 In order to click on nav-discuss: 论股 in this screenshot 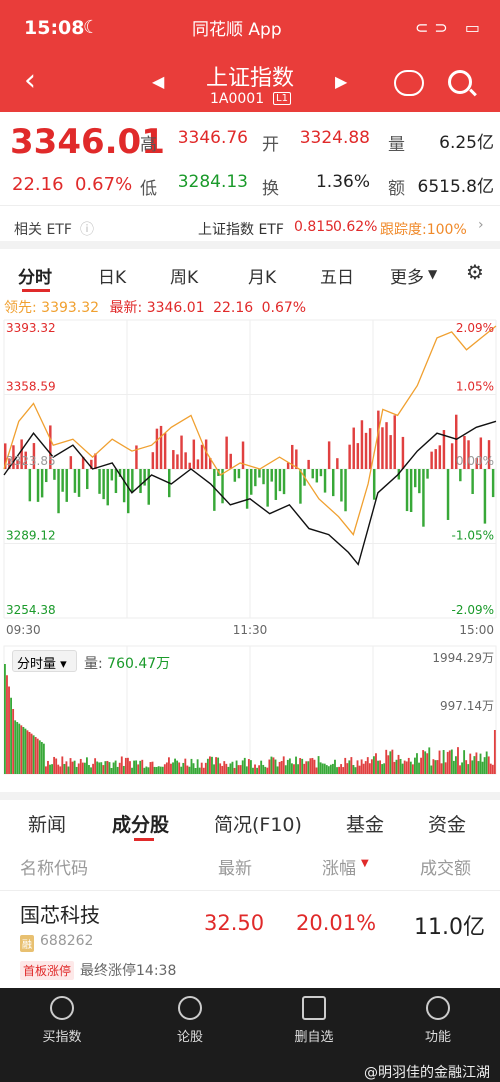, I will do `click(190, 1020)`.